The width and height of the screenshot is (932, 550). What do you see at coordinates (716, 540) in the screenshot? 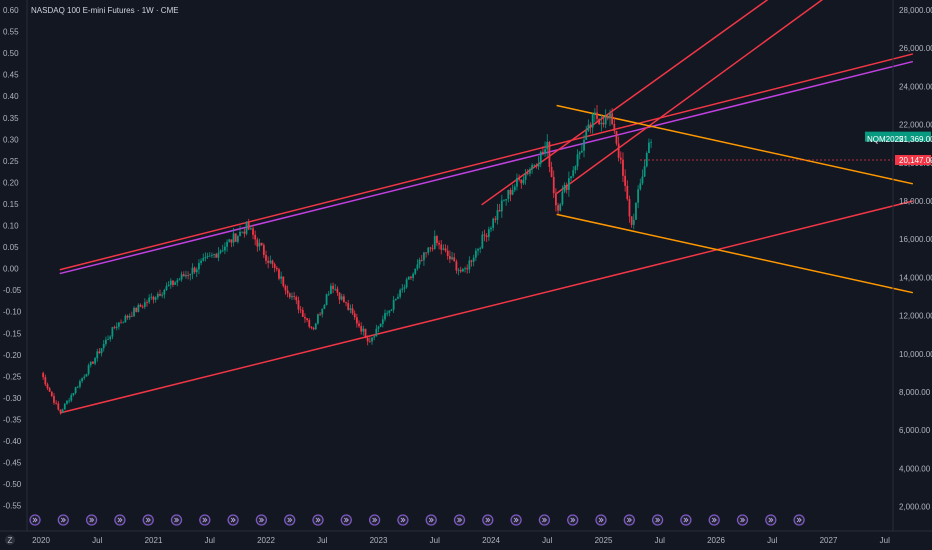
I see `time-axis-tick-label: 2026` at bounding box center [716, 540].